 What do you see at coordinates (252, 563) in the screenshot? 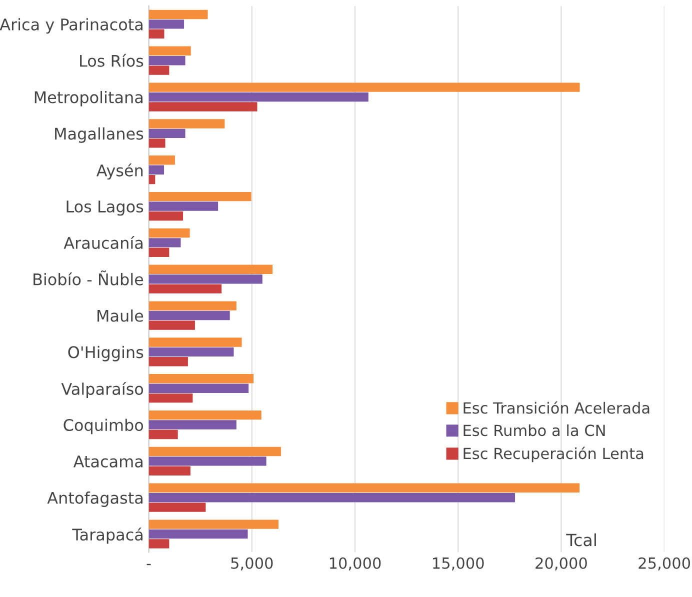
I see `x-tick-label: 5,000` at bounding box center [252, 563].